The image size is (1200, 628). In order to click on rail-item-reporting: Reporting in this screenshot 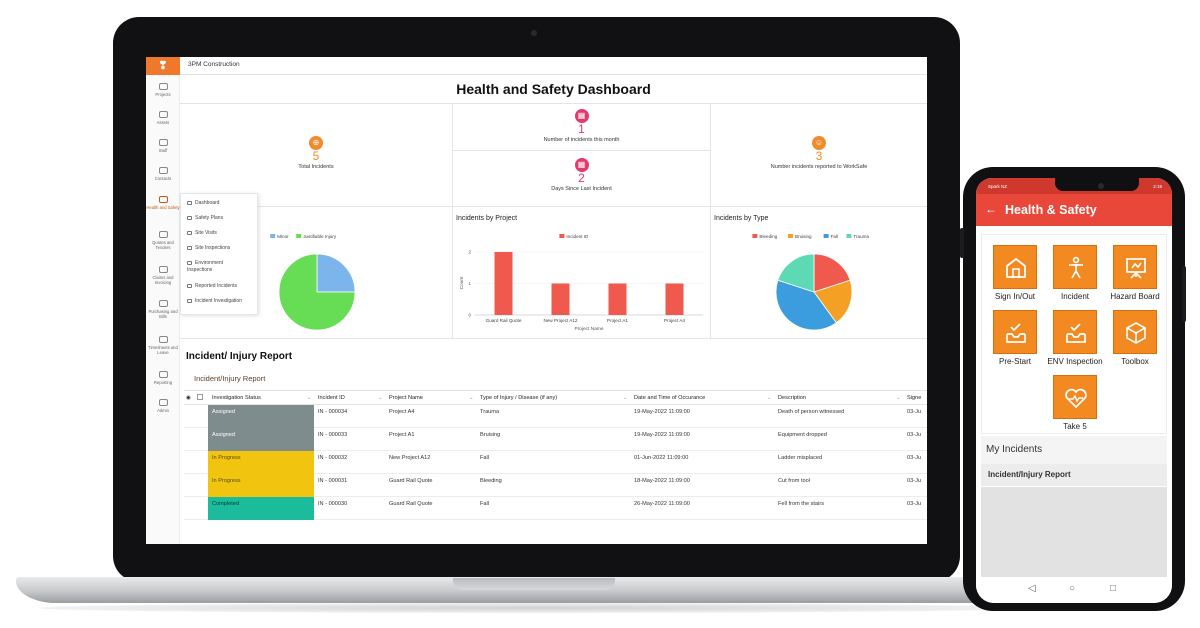, I will do `click(163, 378)`.